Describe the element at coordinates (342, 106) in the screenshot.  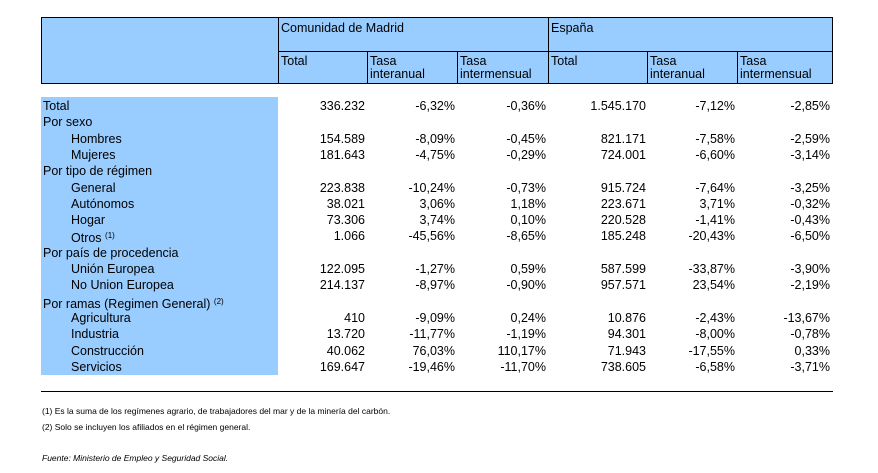
I see `table-cell: 336.232` at that location.